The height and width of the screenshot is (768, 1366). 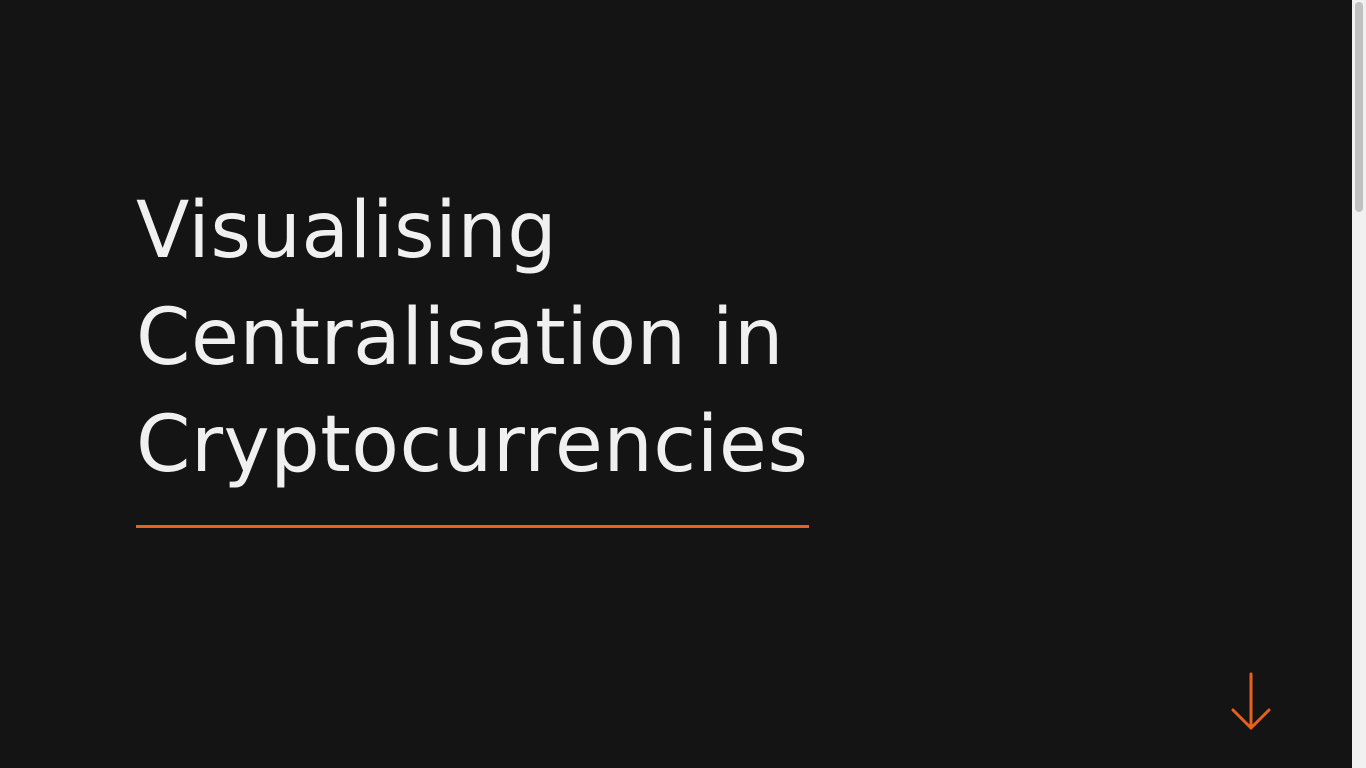 I want to click on scroll-down-button, so click(x=1251, y=702).